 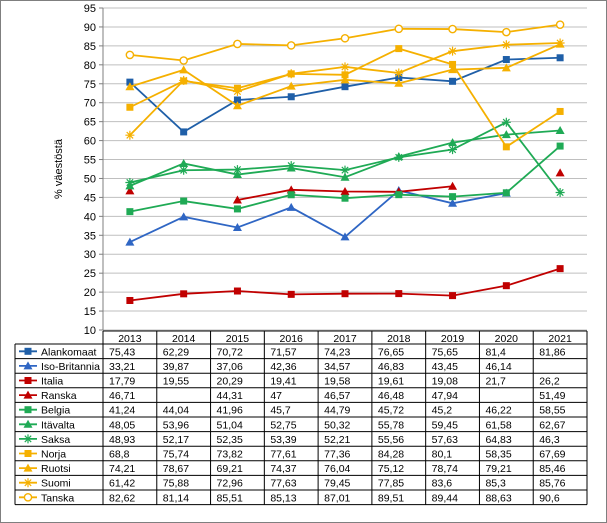 I want to click on data-label: 44,04, so click(x=176, y=411).